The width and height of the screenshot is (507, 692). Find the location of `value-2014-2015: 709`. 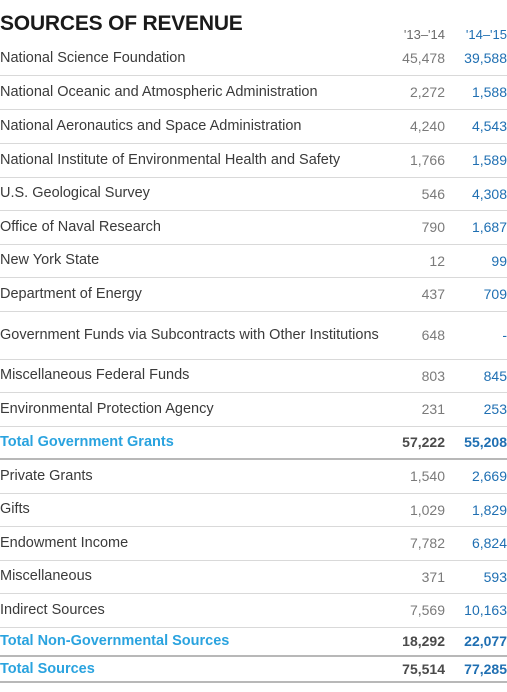

value-2014-2015: 709 is located at coordinates (476, 294).